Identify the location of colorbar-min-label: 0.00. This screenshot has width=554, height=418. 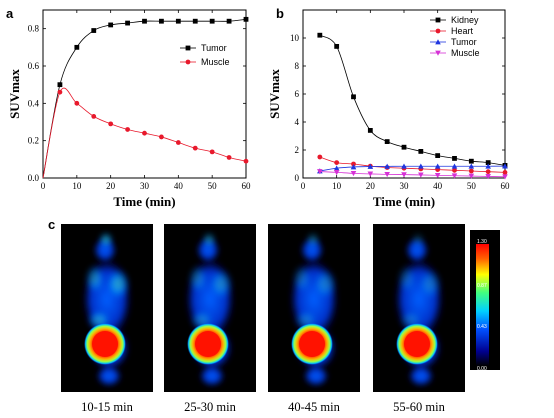
(482, 369).